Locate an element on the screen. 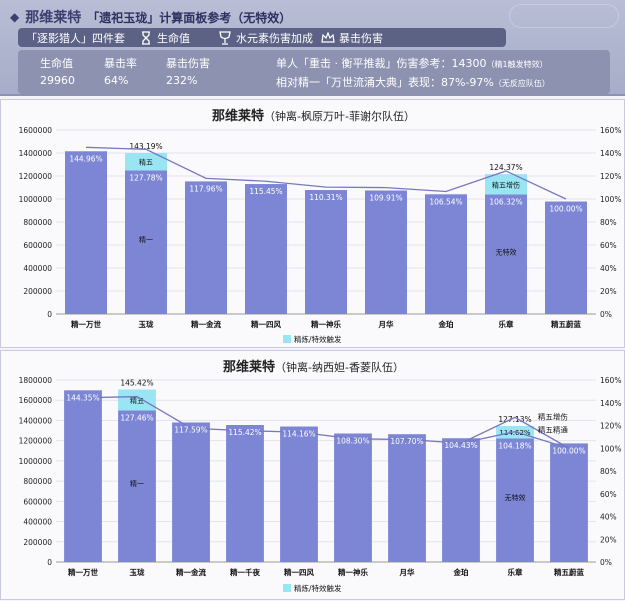 The height and width of the screenshot is (601, 625). y2-tick-label: 120% is located at coordinates (610, 176).